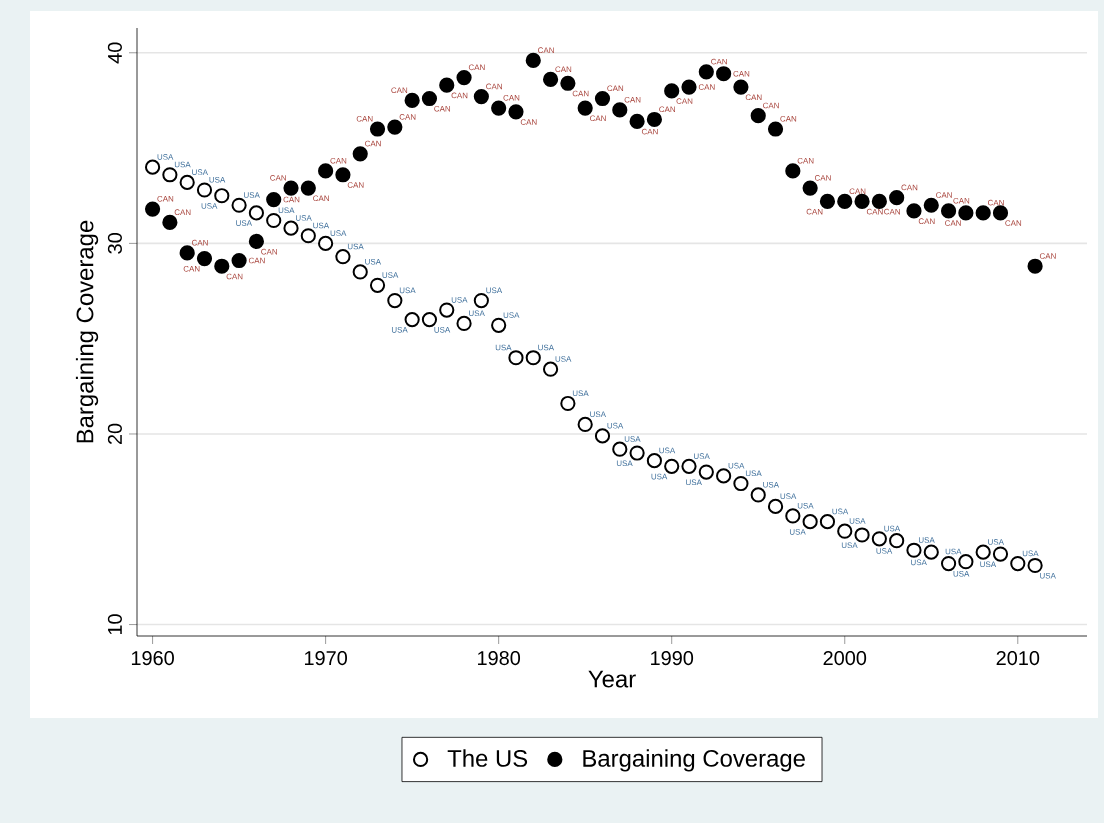  What do you see at coordinates (114, 53) in the screenshot?
I see `y-tick-label: 40` at bounding box center [114, 53].